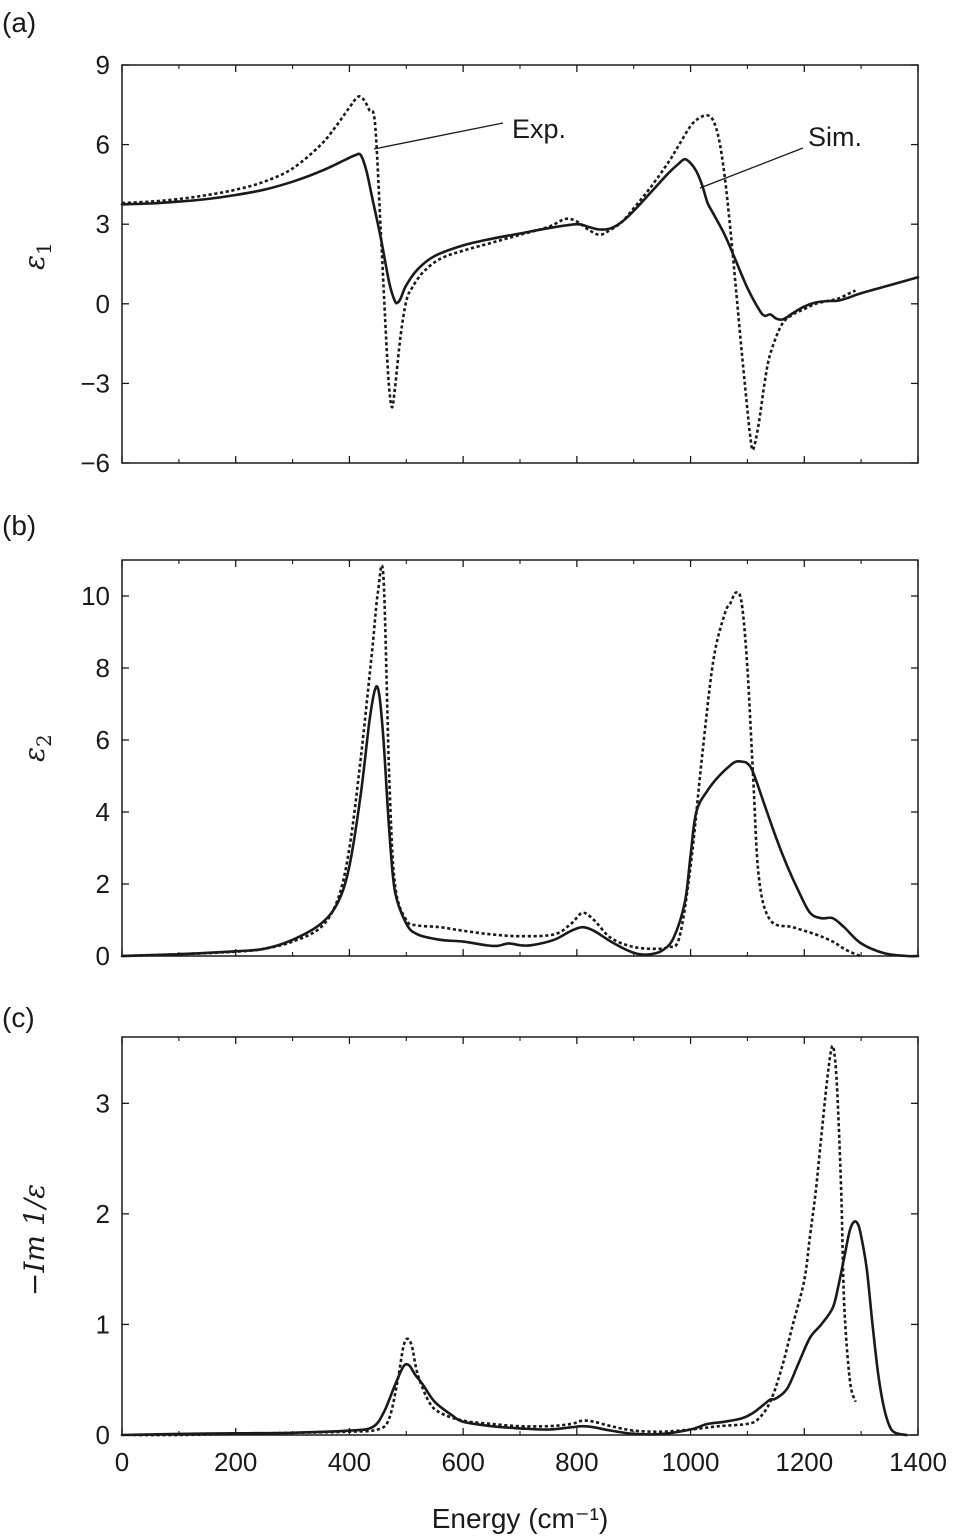 This screenshot has height=1538, width=958. What do you see at coordinates (617, 151) in the screenshot?
I see `annotation-layer: Exp. Sim.` at bounding box center [617, 151].